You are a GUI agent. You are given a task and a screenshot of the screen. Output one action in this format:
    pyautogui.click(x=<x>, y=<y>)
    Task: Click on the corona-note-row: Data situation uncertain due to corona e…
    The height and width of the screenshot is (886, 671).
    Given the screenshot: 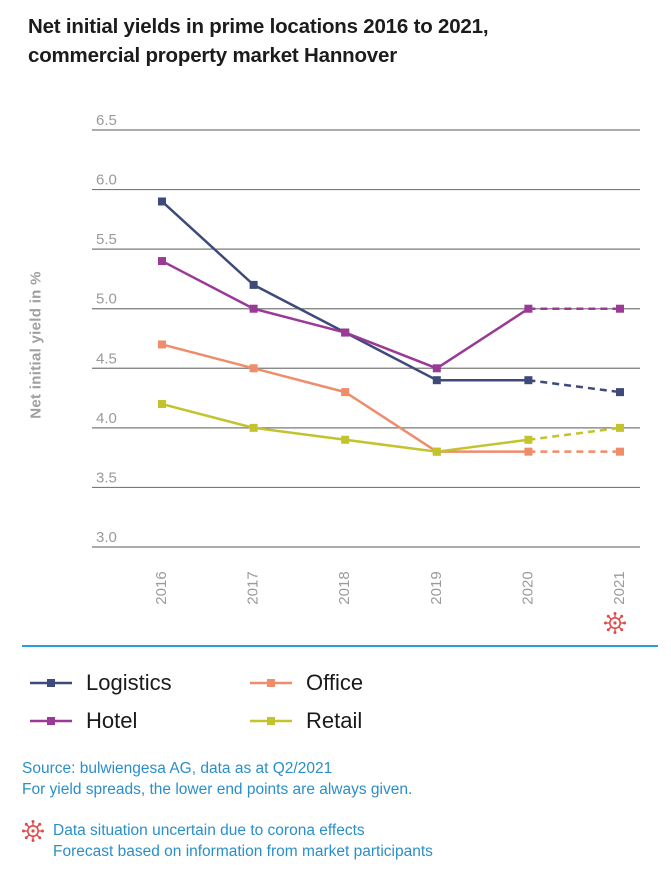 What is the action you would take?
    pyautogui.click(x=342, y=831)
    